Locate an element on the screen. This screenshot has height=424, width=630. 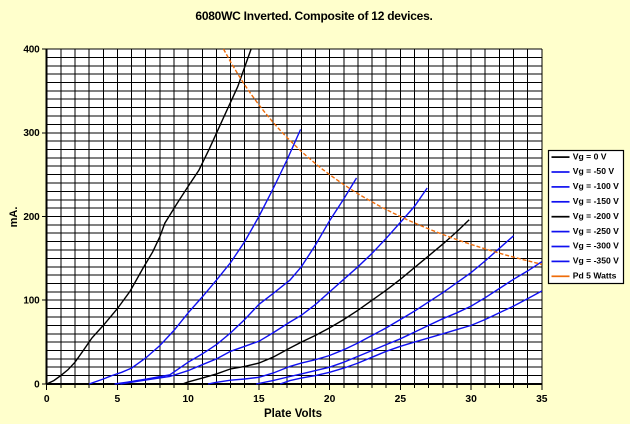
svg-text: Vg = -350 V is located at coordinates (596, 261).